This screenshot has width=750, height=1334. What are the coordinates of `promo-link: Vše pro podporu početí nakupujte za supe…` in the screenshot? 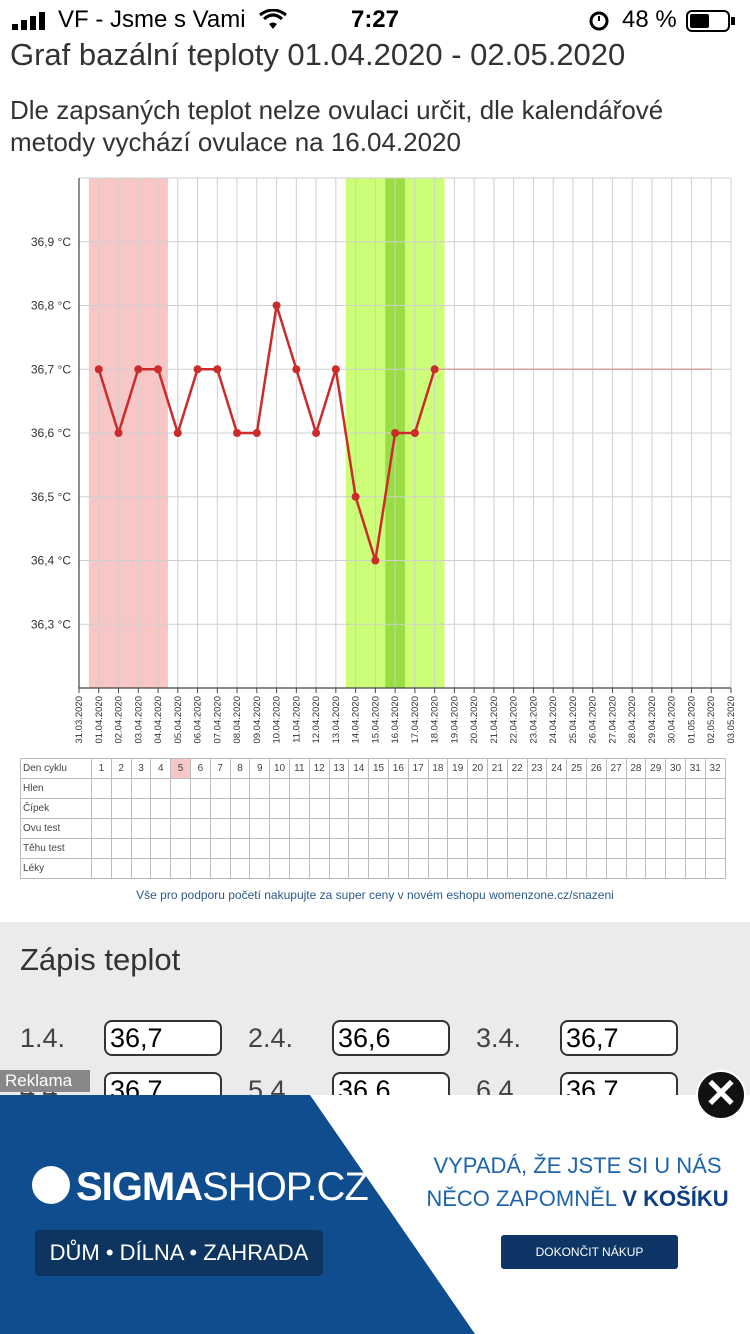 It's located at (375, 895).